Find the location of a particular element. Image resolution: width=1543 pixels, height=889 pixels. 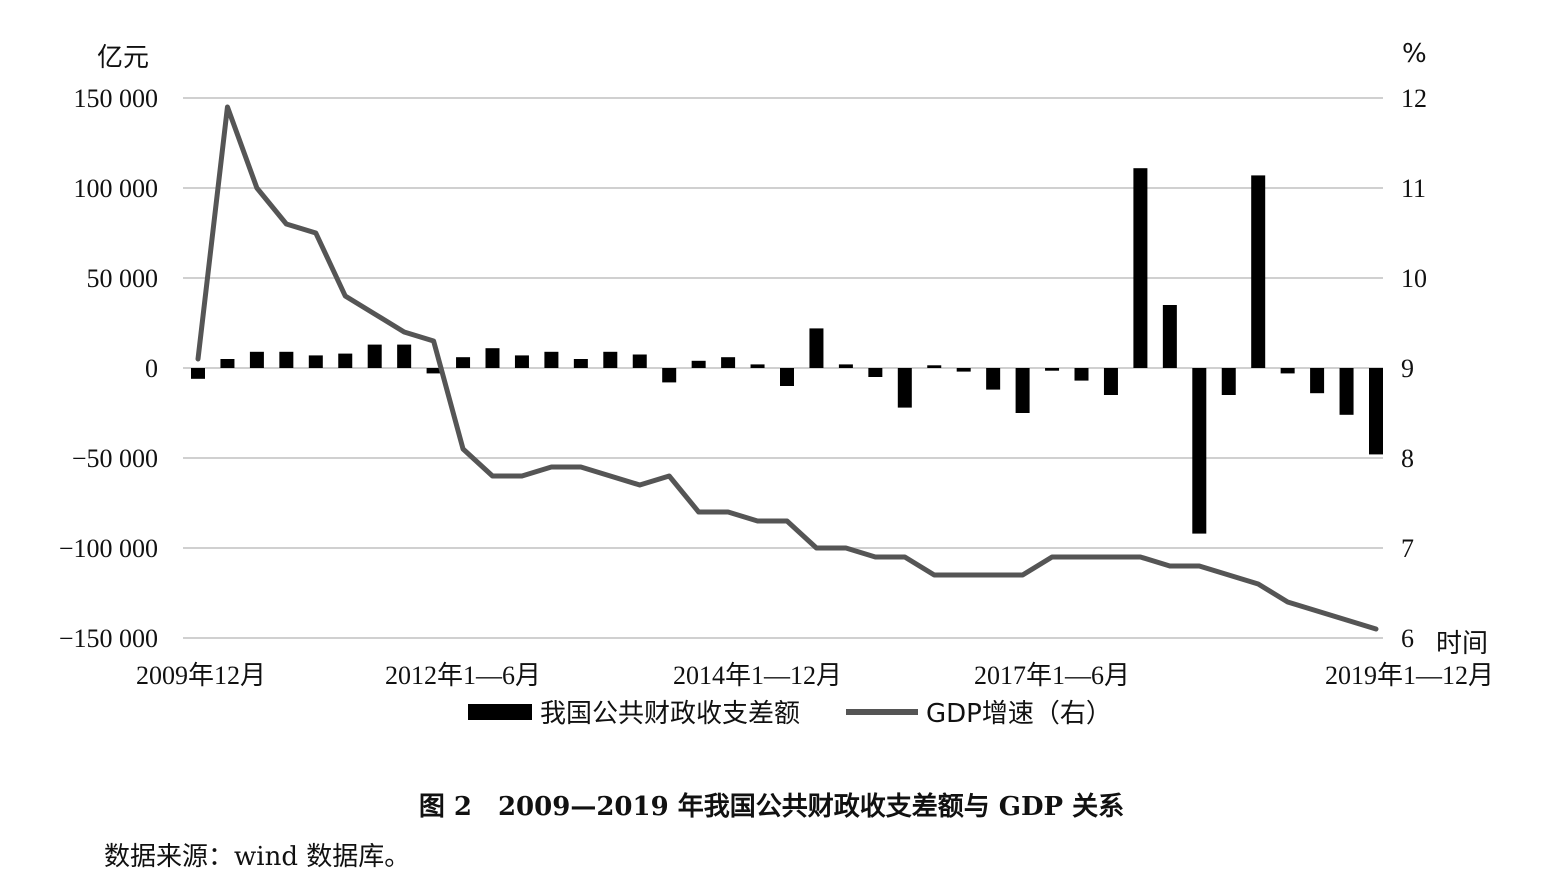

right-axis-ticks: 12 11 10 9 8 7 6 is located at coordinates (1414, 368).